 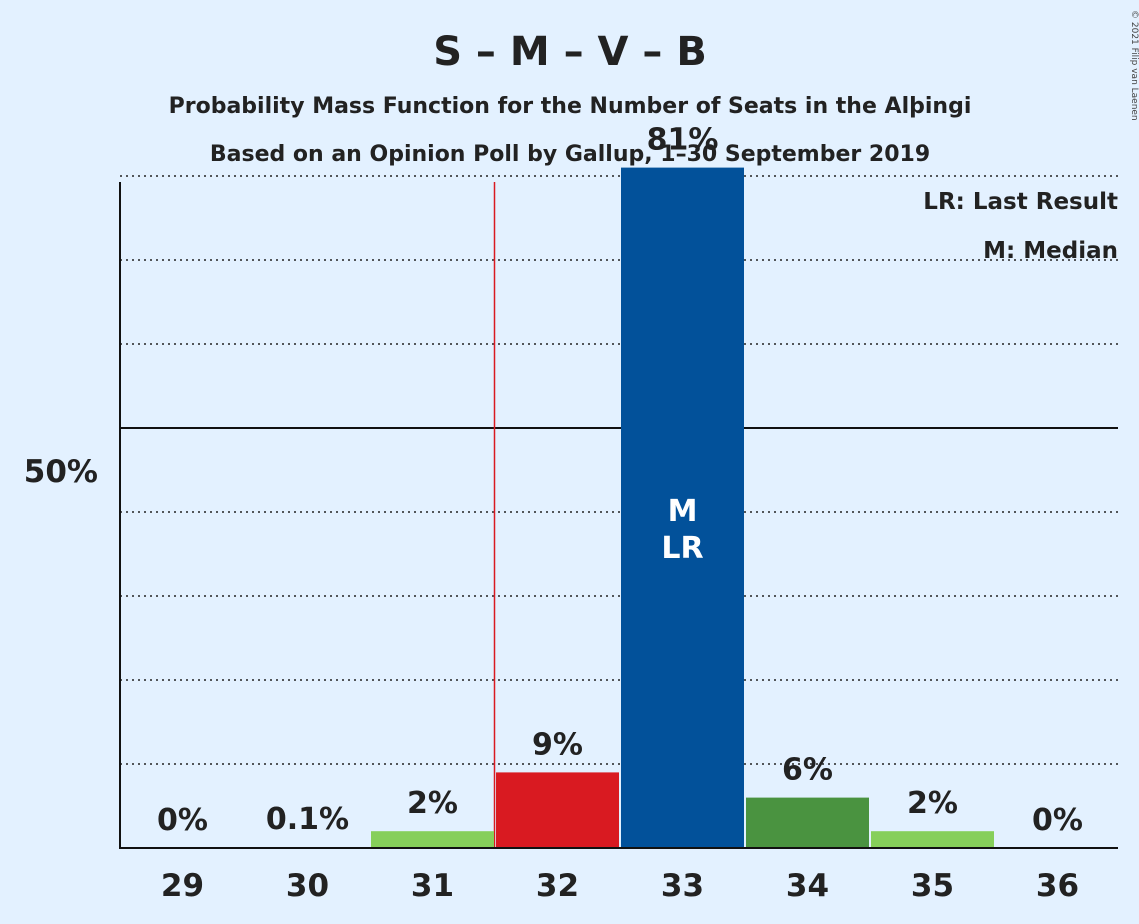 I want to click on data-label-30: 0.1%, so click(x=307, y=819).